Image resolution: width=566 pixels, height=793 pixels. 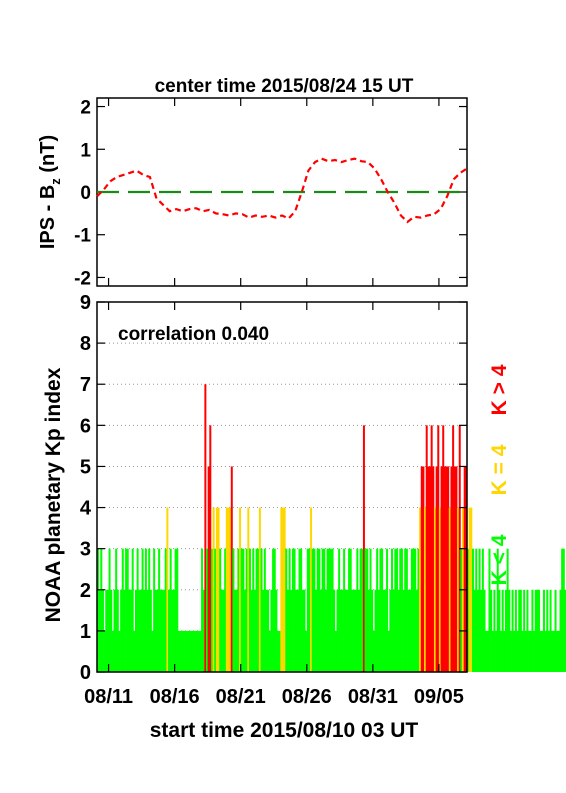 What do you see at coordinates (499, 389) in the screenshot?
I see `legend-entry: K > 4` at bounding box center [499, 389].